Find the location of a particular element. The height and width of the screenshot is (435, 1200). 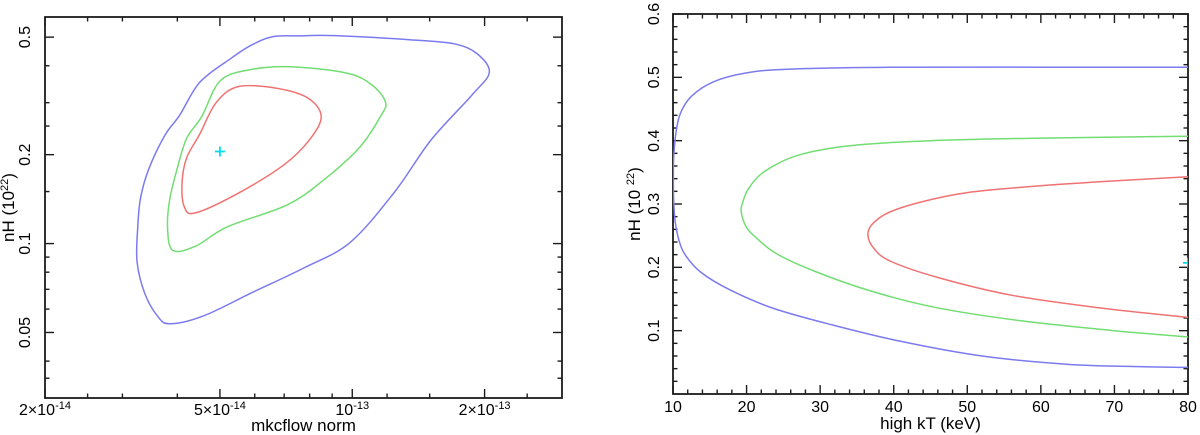

x-tick-label: 30 is located at coordinates (820, 407).